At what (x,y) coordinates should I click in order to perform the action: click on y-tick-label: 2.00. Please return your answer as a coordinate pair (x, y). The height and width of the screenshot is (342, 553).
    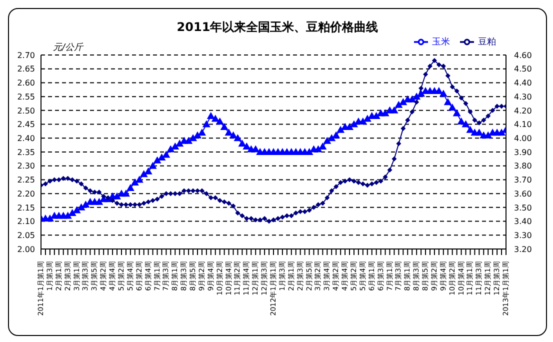
    Looking at the image, I should click on (26, 249).